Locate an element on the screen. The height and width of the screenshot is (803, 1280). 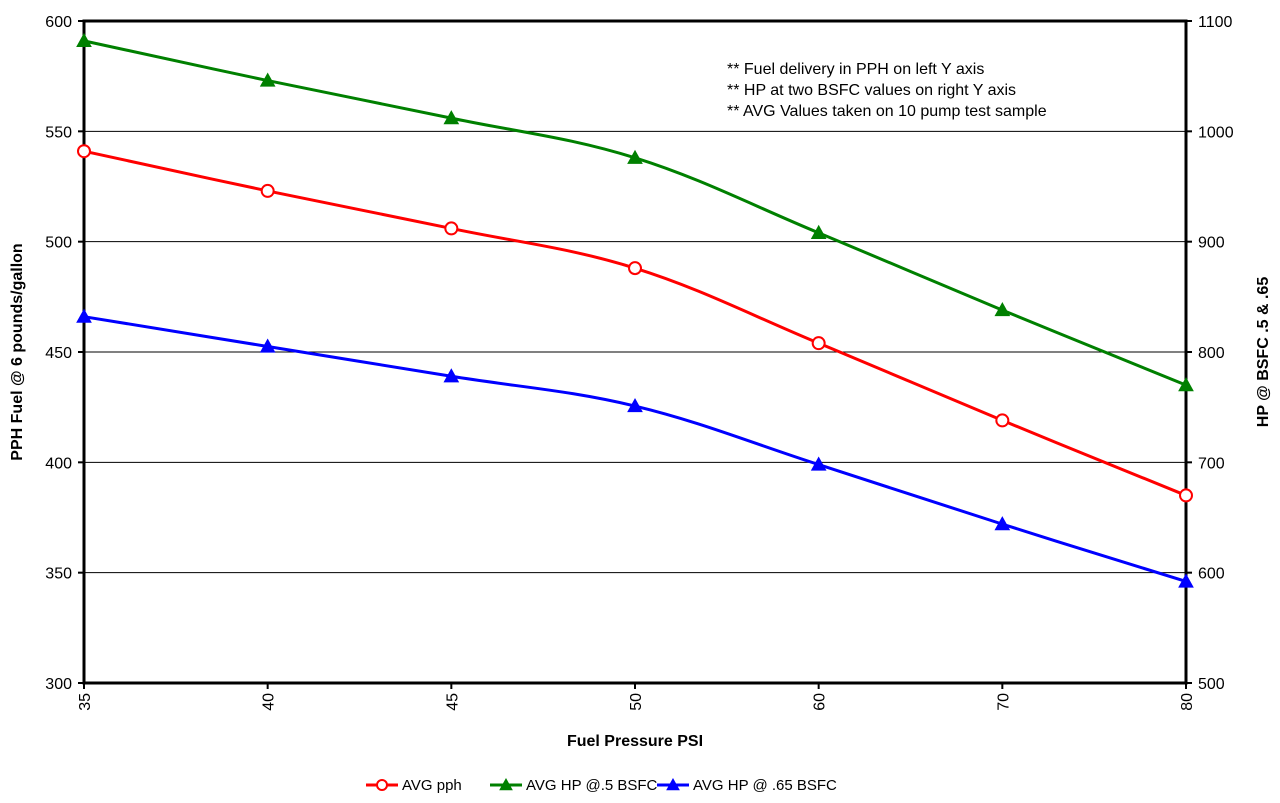
y2-tick-label: 700 is located at coordinates (1211, 463).